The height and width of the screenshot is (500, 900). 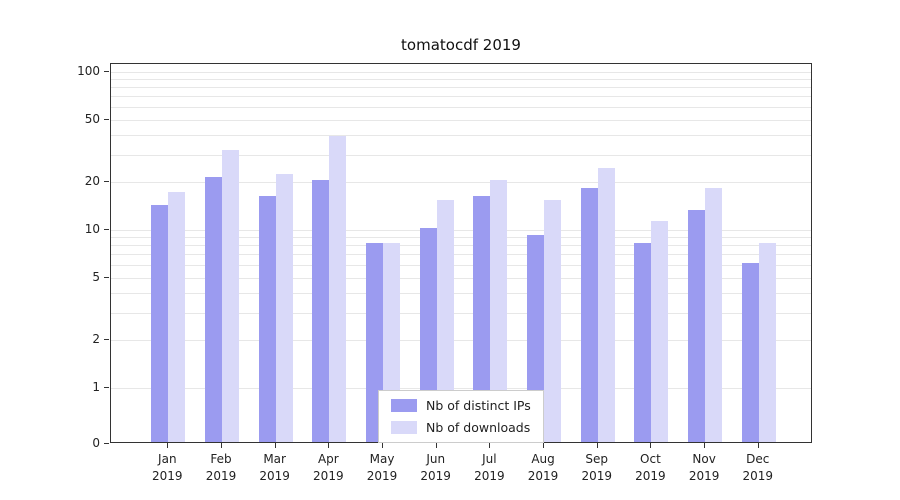 I want to click on x-tick-label-jan: Jan 2019, so click(x=167, y=468).